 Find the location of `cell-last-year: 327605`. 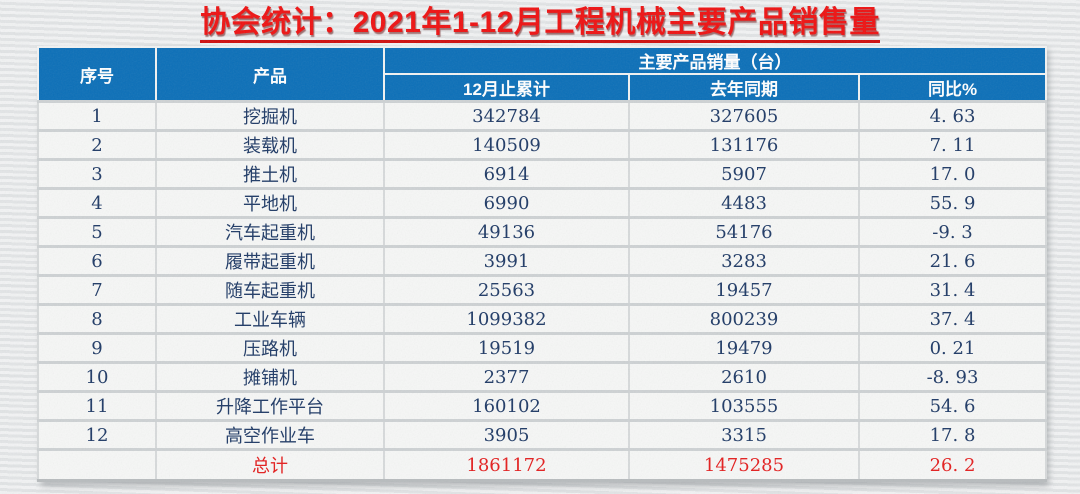

cell-last-year: 327605 is located at coordinates (744, 115).